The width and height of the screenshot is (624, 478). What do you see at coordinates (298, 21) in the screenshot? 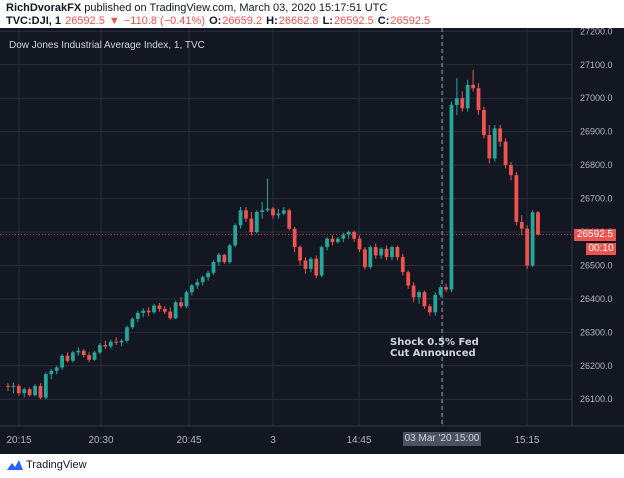
I see `high-value: 26662.8` at bounding box center [298, 21].